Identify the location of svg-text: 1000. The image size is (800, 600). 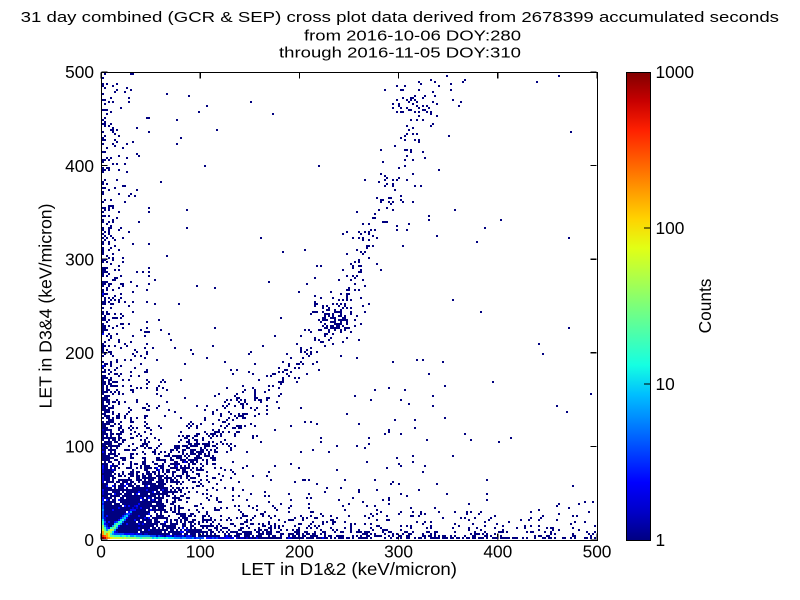
(675, 72).